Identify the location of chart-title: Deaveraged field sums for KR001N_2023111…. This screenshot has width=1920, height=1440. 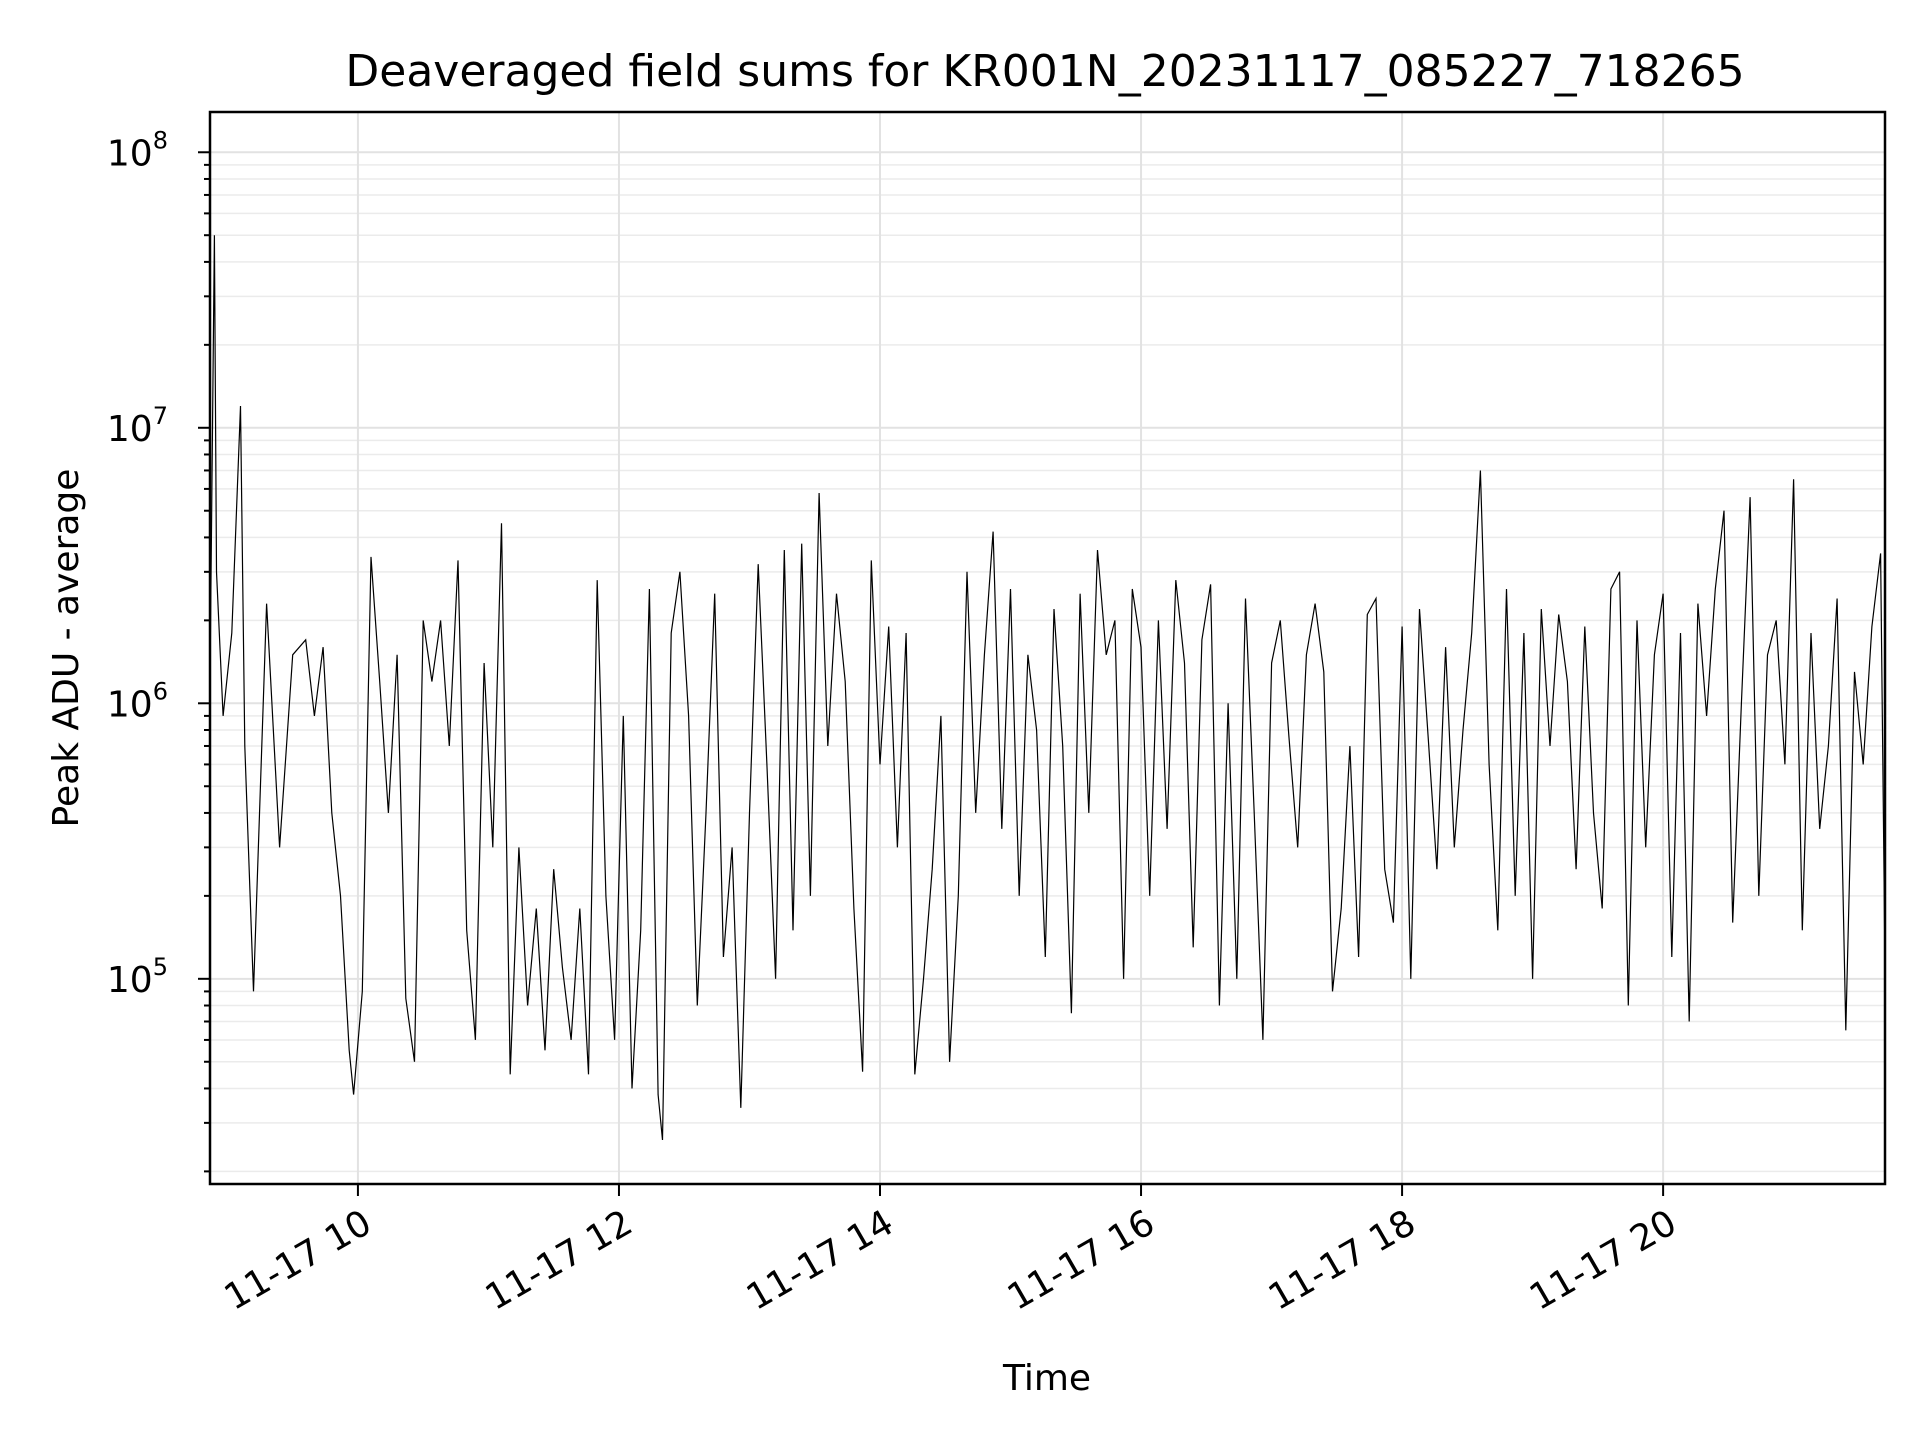
(1044, 71).